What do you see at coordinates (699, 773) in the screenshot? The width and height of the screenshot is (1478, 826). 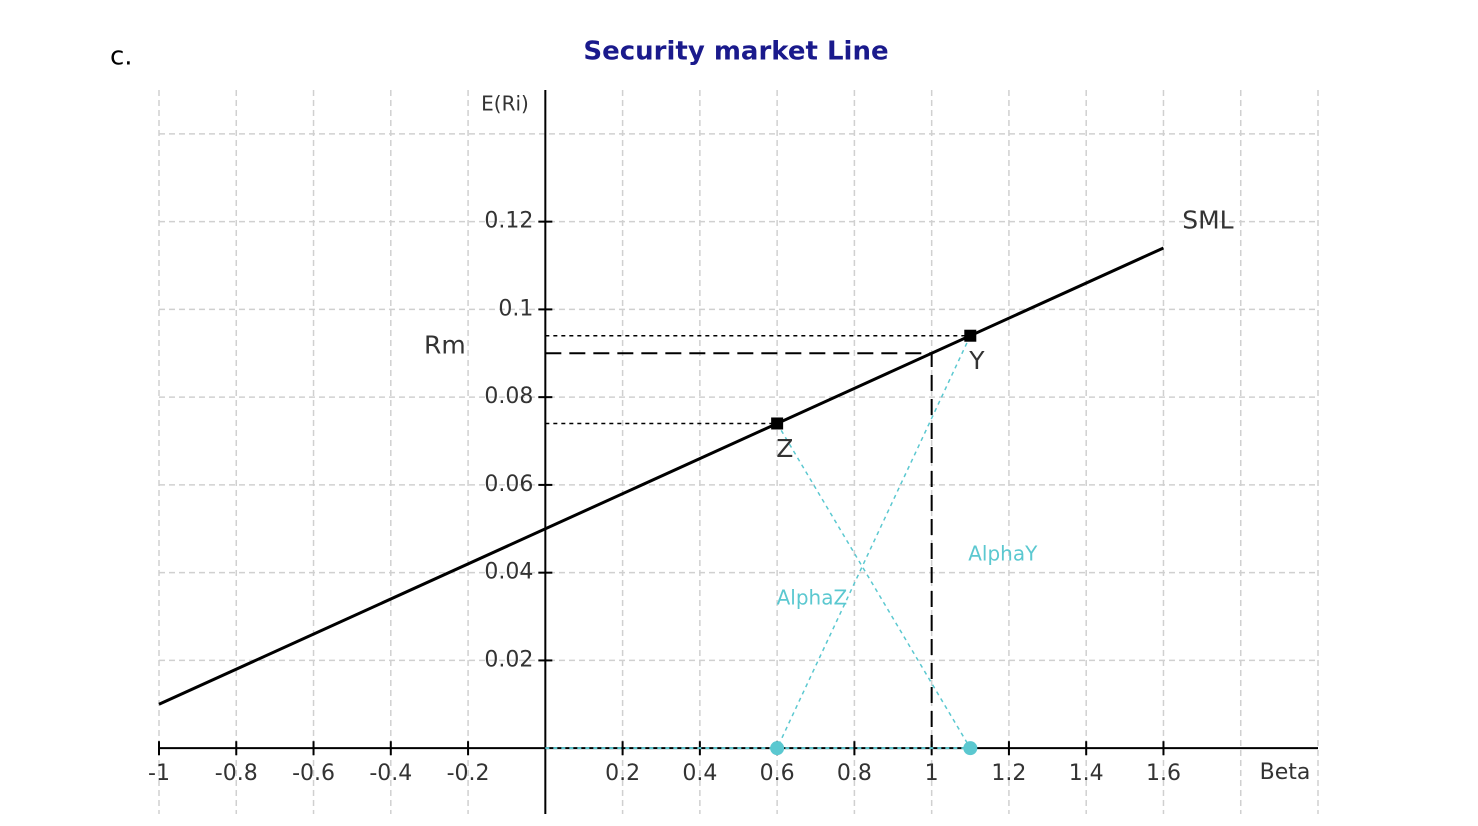 I see `x-tick-label: 0.4` at bounding box center [699, 773].